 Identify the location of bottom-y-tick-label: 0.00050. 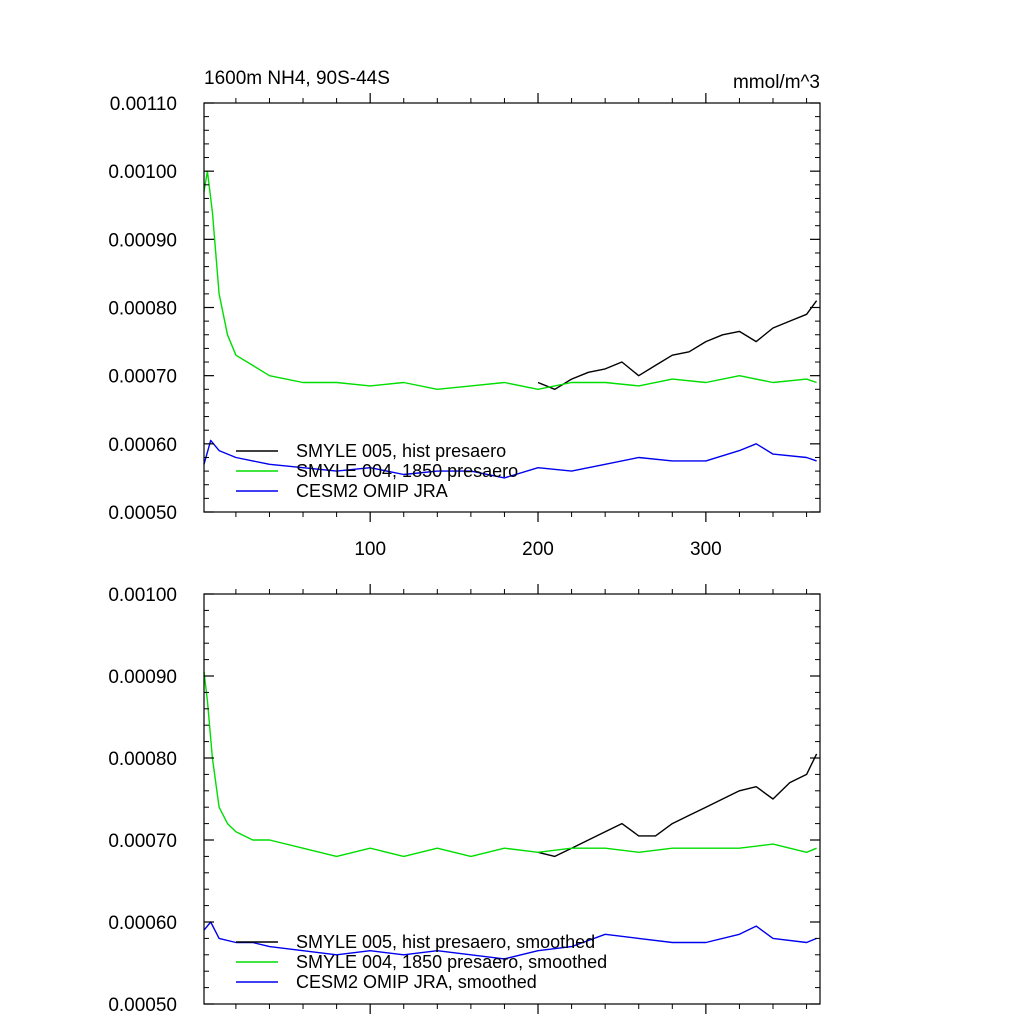
(142, 1005).